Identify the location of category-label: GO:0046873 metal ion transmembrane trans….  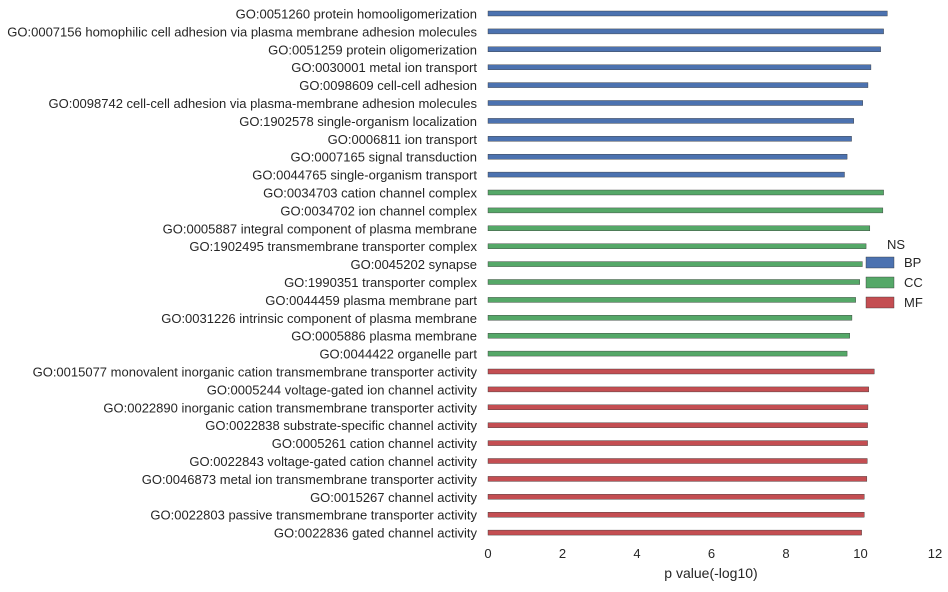
(310, 479).